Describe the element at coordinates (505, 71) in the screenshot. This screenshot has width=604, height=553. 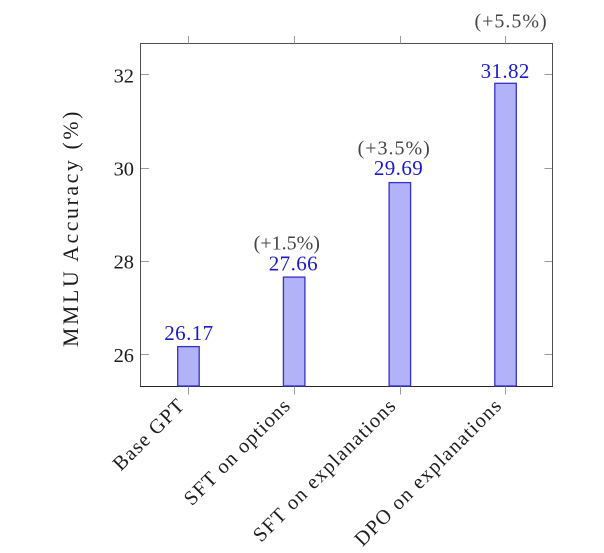
I see `svg-text: 31.82` at that location.